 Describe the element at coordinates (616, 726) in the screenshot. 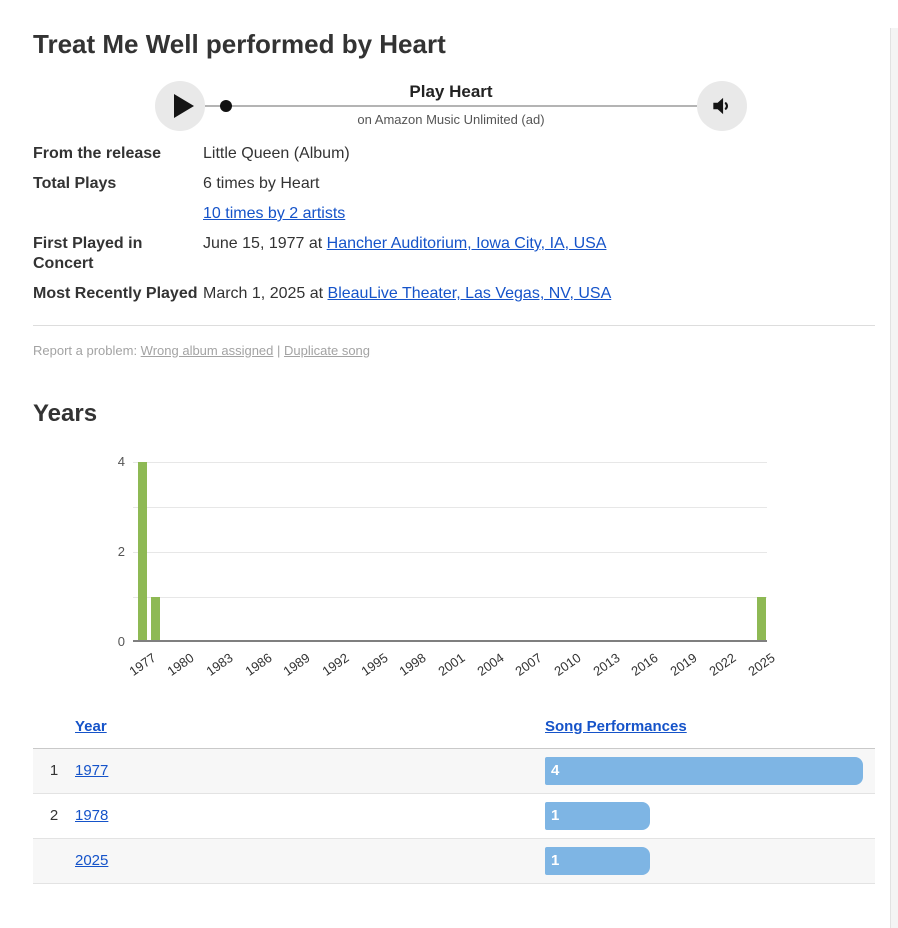

I see `sort-performances-link: Song Performances` at that location.